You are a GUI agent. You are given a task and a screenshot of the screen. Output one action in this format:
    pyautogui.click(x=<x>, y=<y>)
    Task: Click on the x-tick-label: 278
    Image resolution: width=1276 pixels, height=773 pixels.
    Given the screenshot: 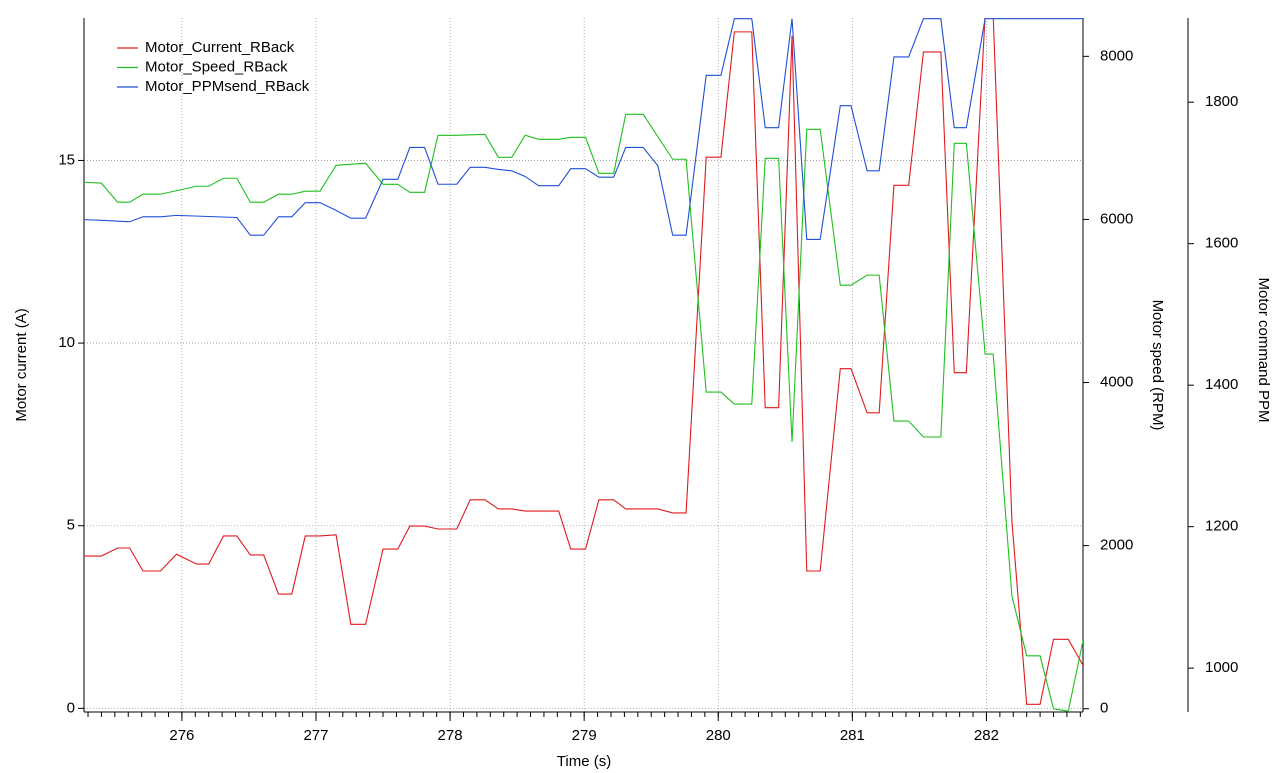 What is the action you would take?
    pyautogui.click(x=450, y=735)
    